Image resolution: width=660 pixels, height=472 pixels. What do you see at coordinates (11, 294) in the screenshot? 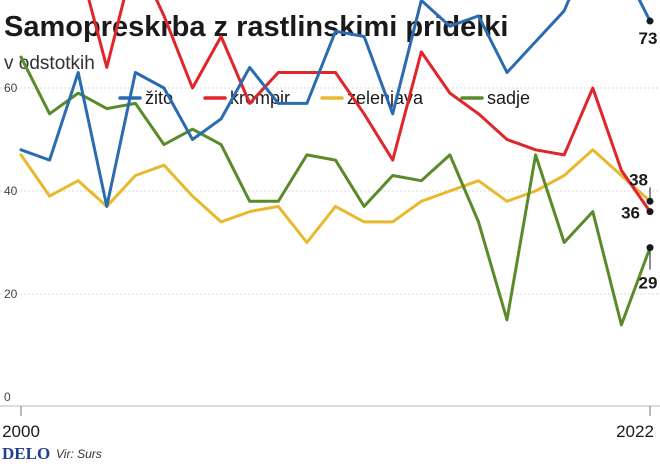
I see `y-tick-label-20: 20` at bounding box center [11, 294].